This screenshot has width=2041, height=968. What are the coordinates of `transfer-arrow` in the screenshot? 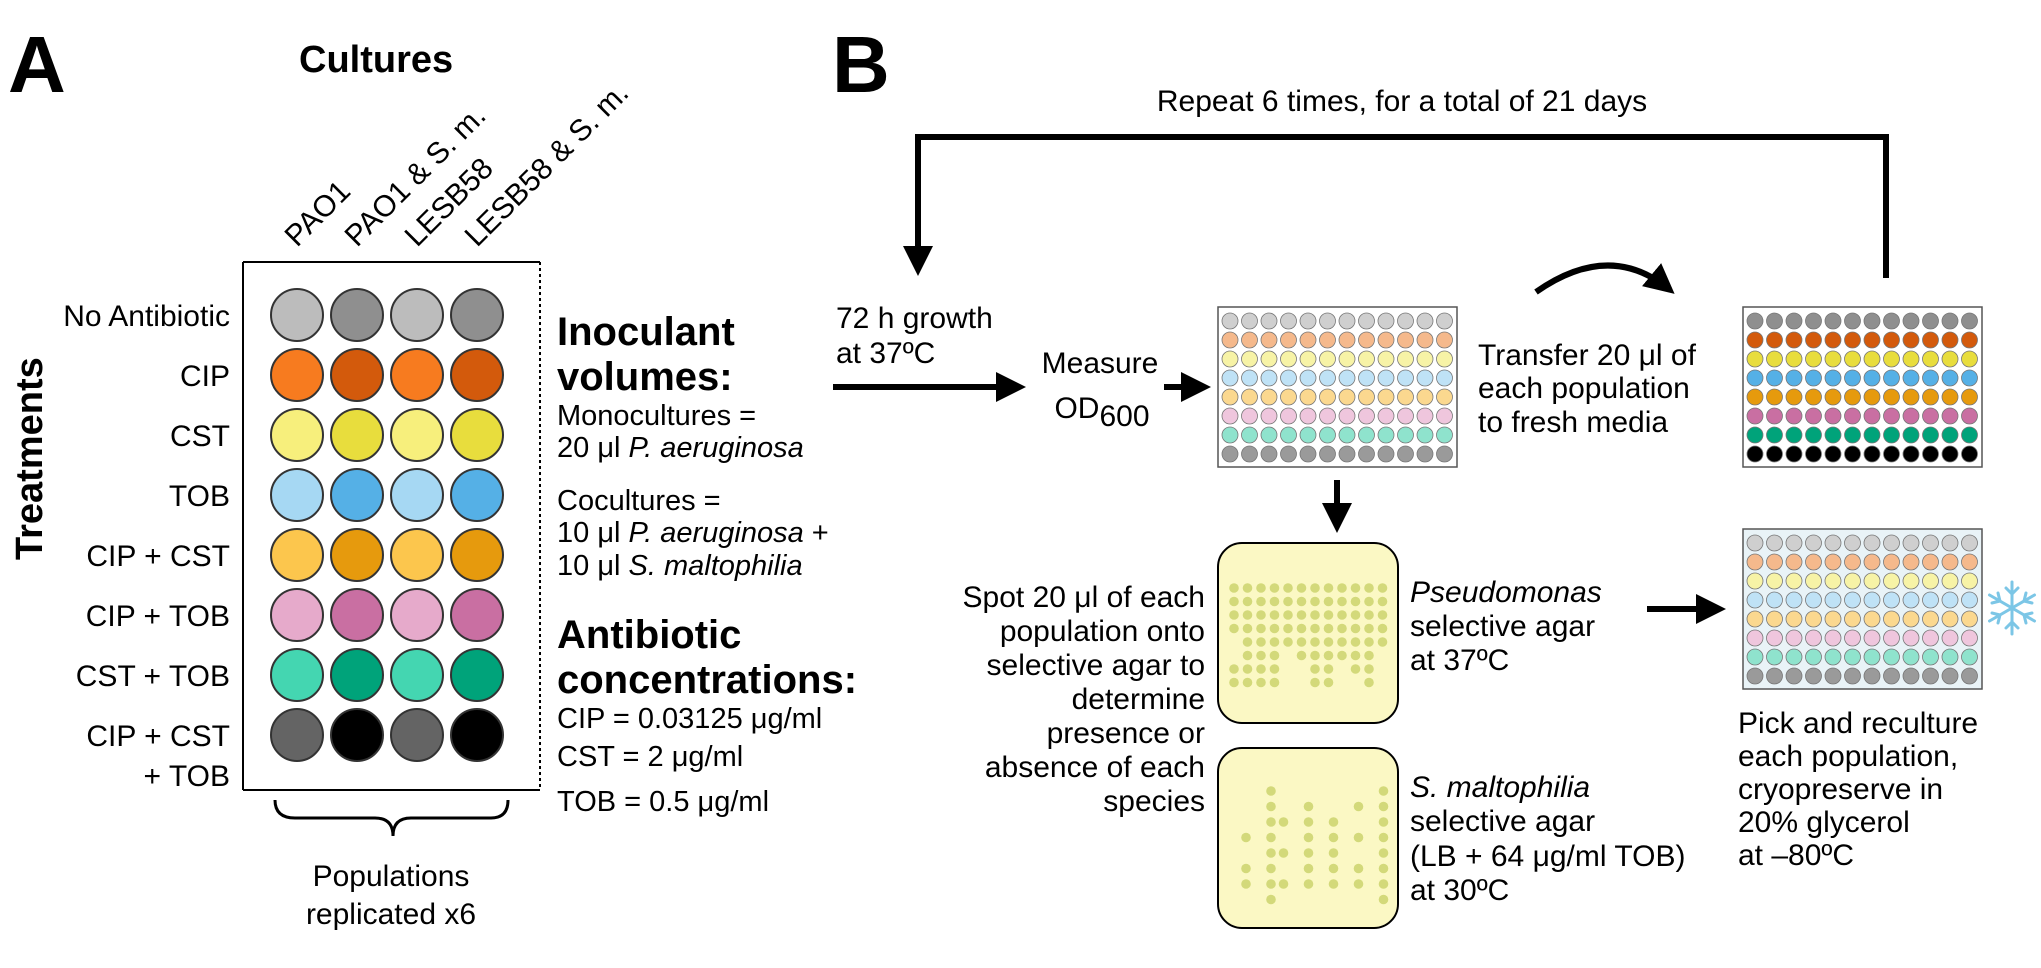 It's located at (1604, 278).